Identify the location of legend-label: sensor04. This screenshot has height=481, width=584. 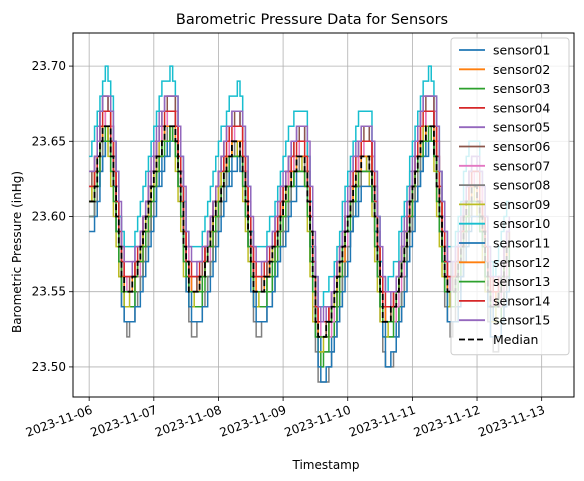
(521, 107).